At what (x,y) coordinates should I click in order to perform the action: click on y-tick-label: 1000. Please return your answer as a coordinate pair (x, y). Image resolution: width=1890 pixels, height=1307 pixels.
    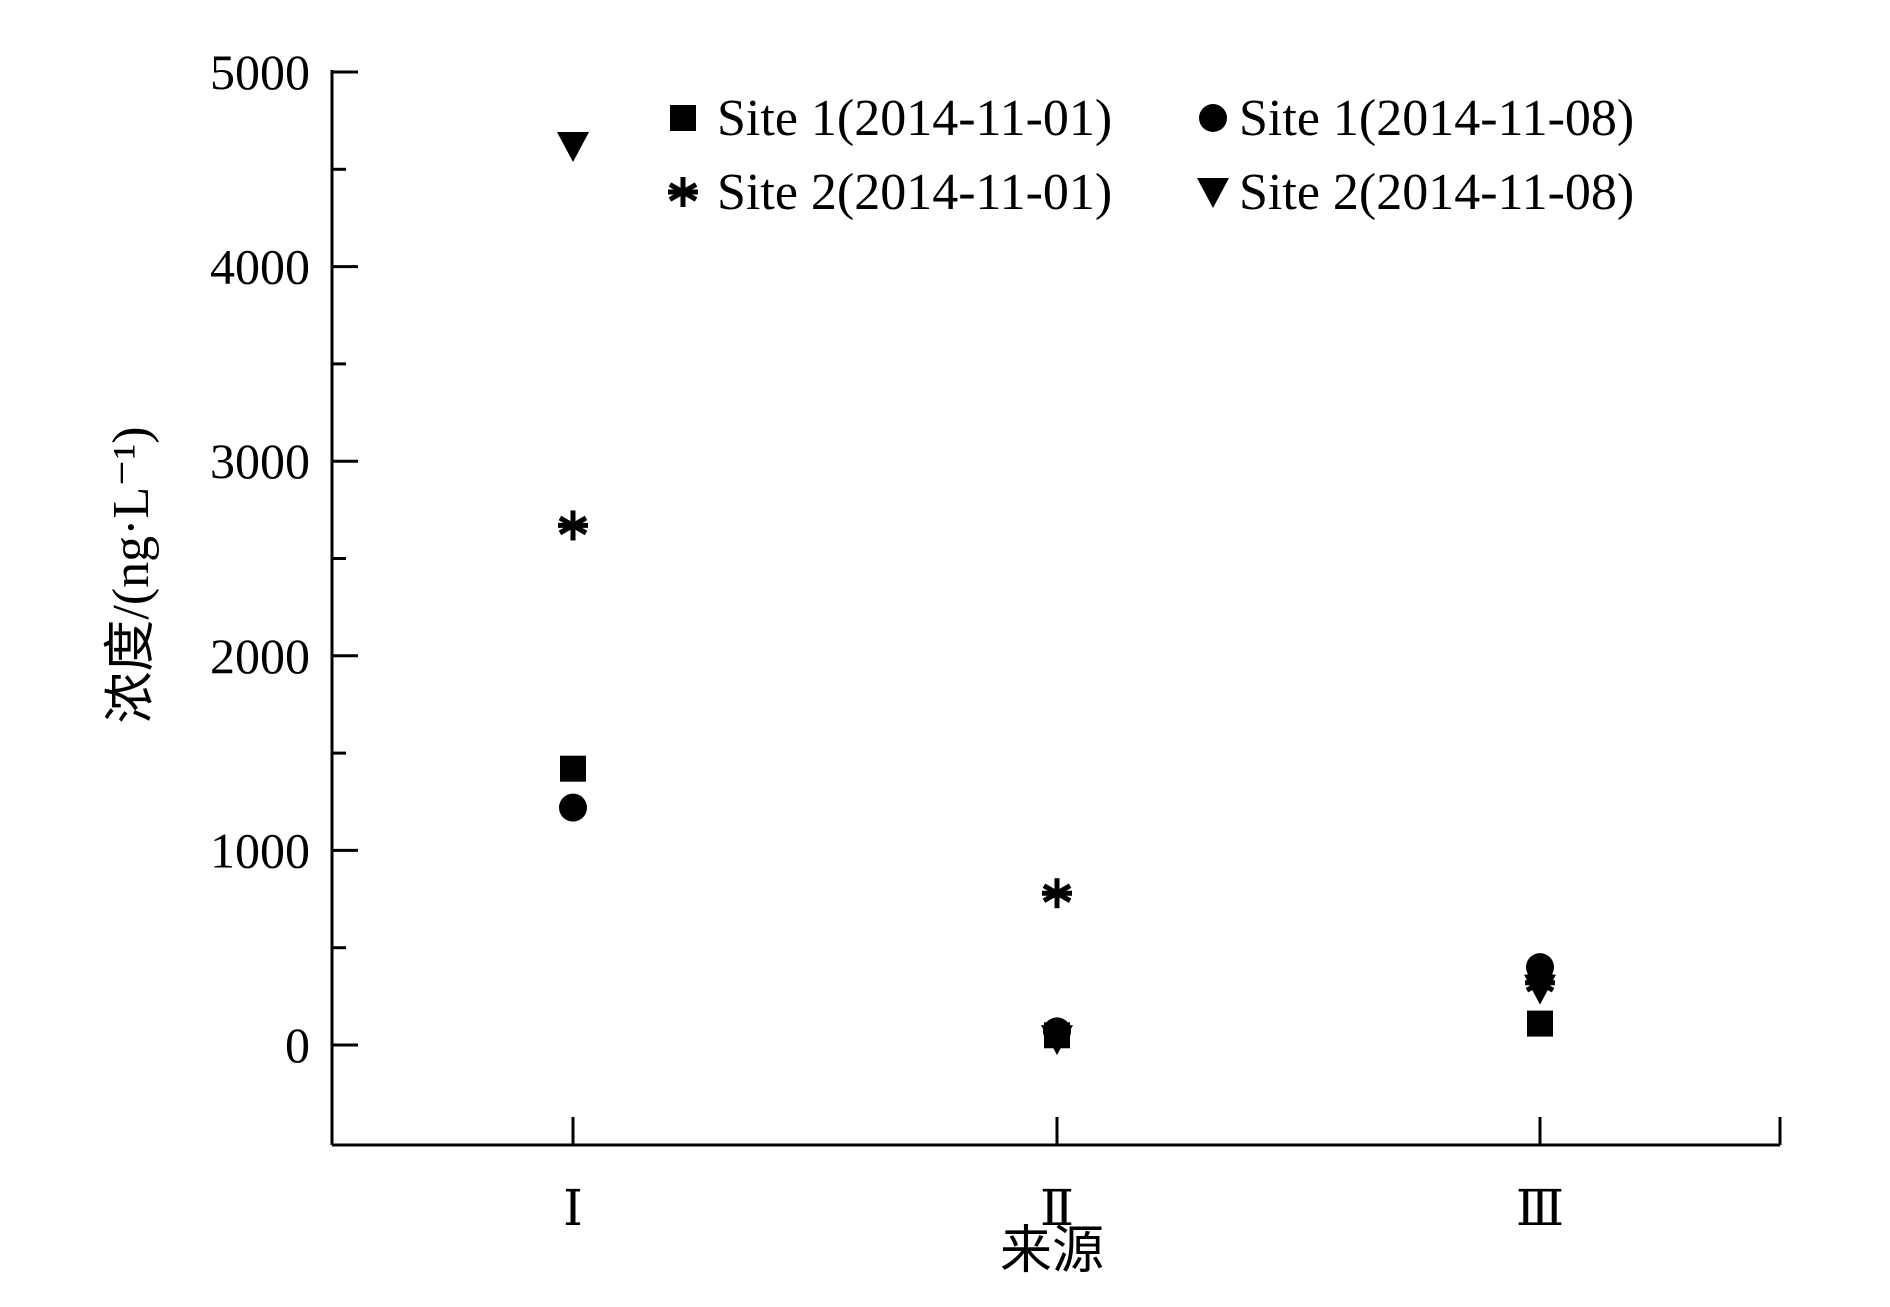
    Looking at the image, I should click on (260, 850).